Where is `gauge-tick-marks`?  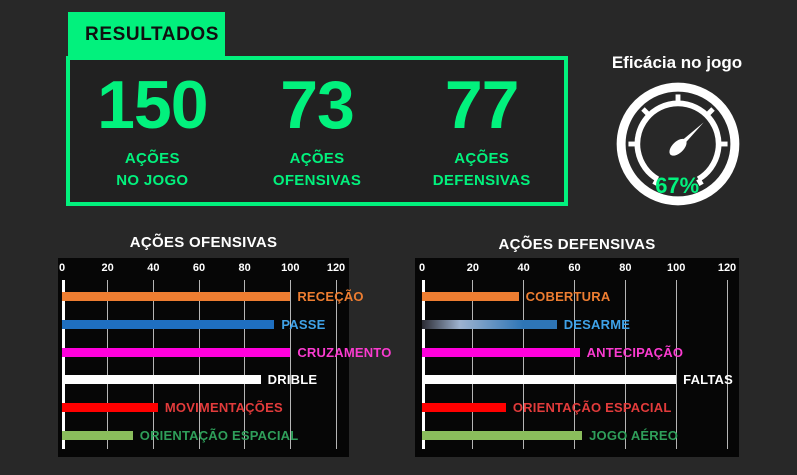 gauge-tick-marks is located at coordinates (678, 140).